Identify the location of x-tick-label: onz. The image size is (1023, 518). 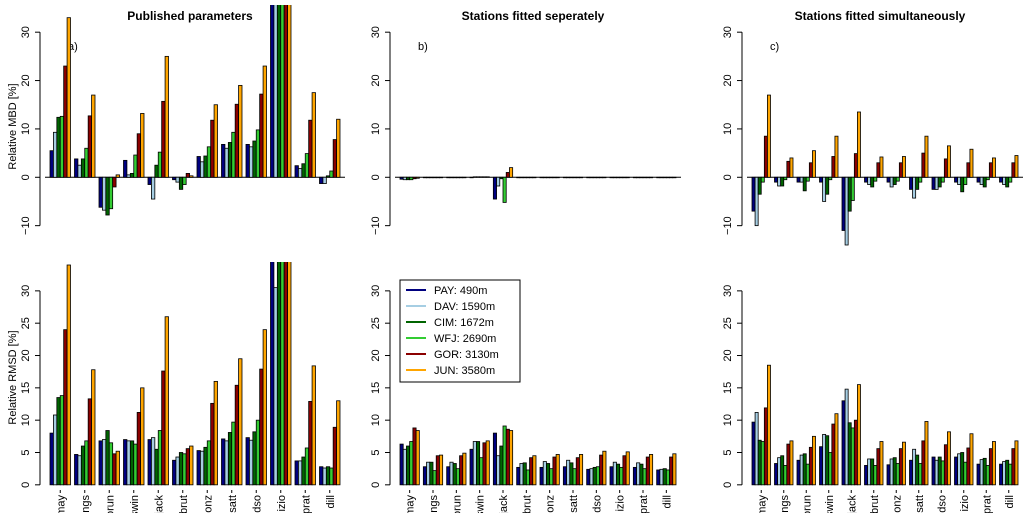
(897, 504).